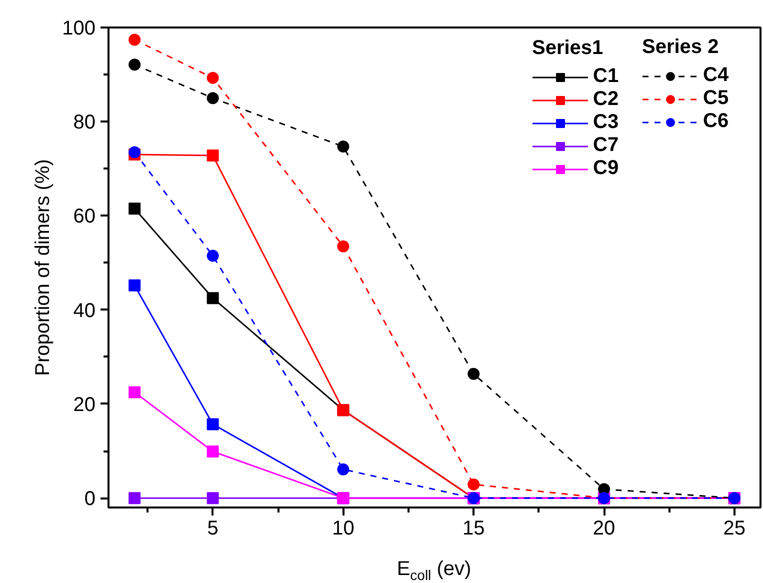  Describe the element at coordinates (43, 267) in the screenshot. I see `y-axis-title: Proportion of dimers (%)` at that location.